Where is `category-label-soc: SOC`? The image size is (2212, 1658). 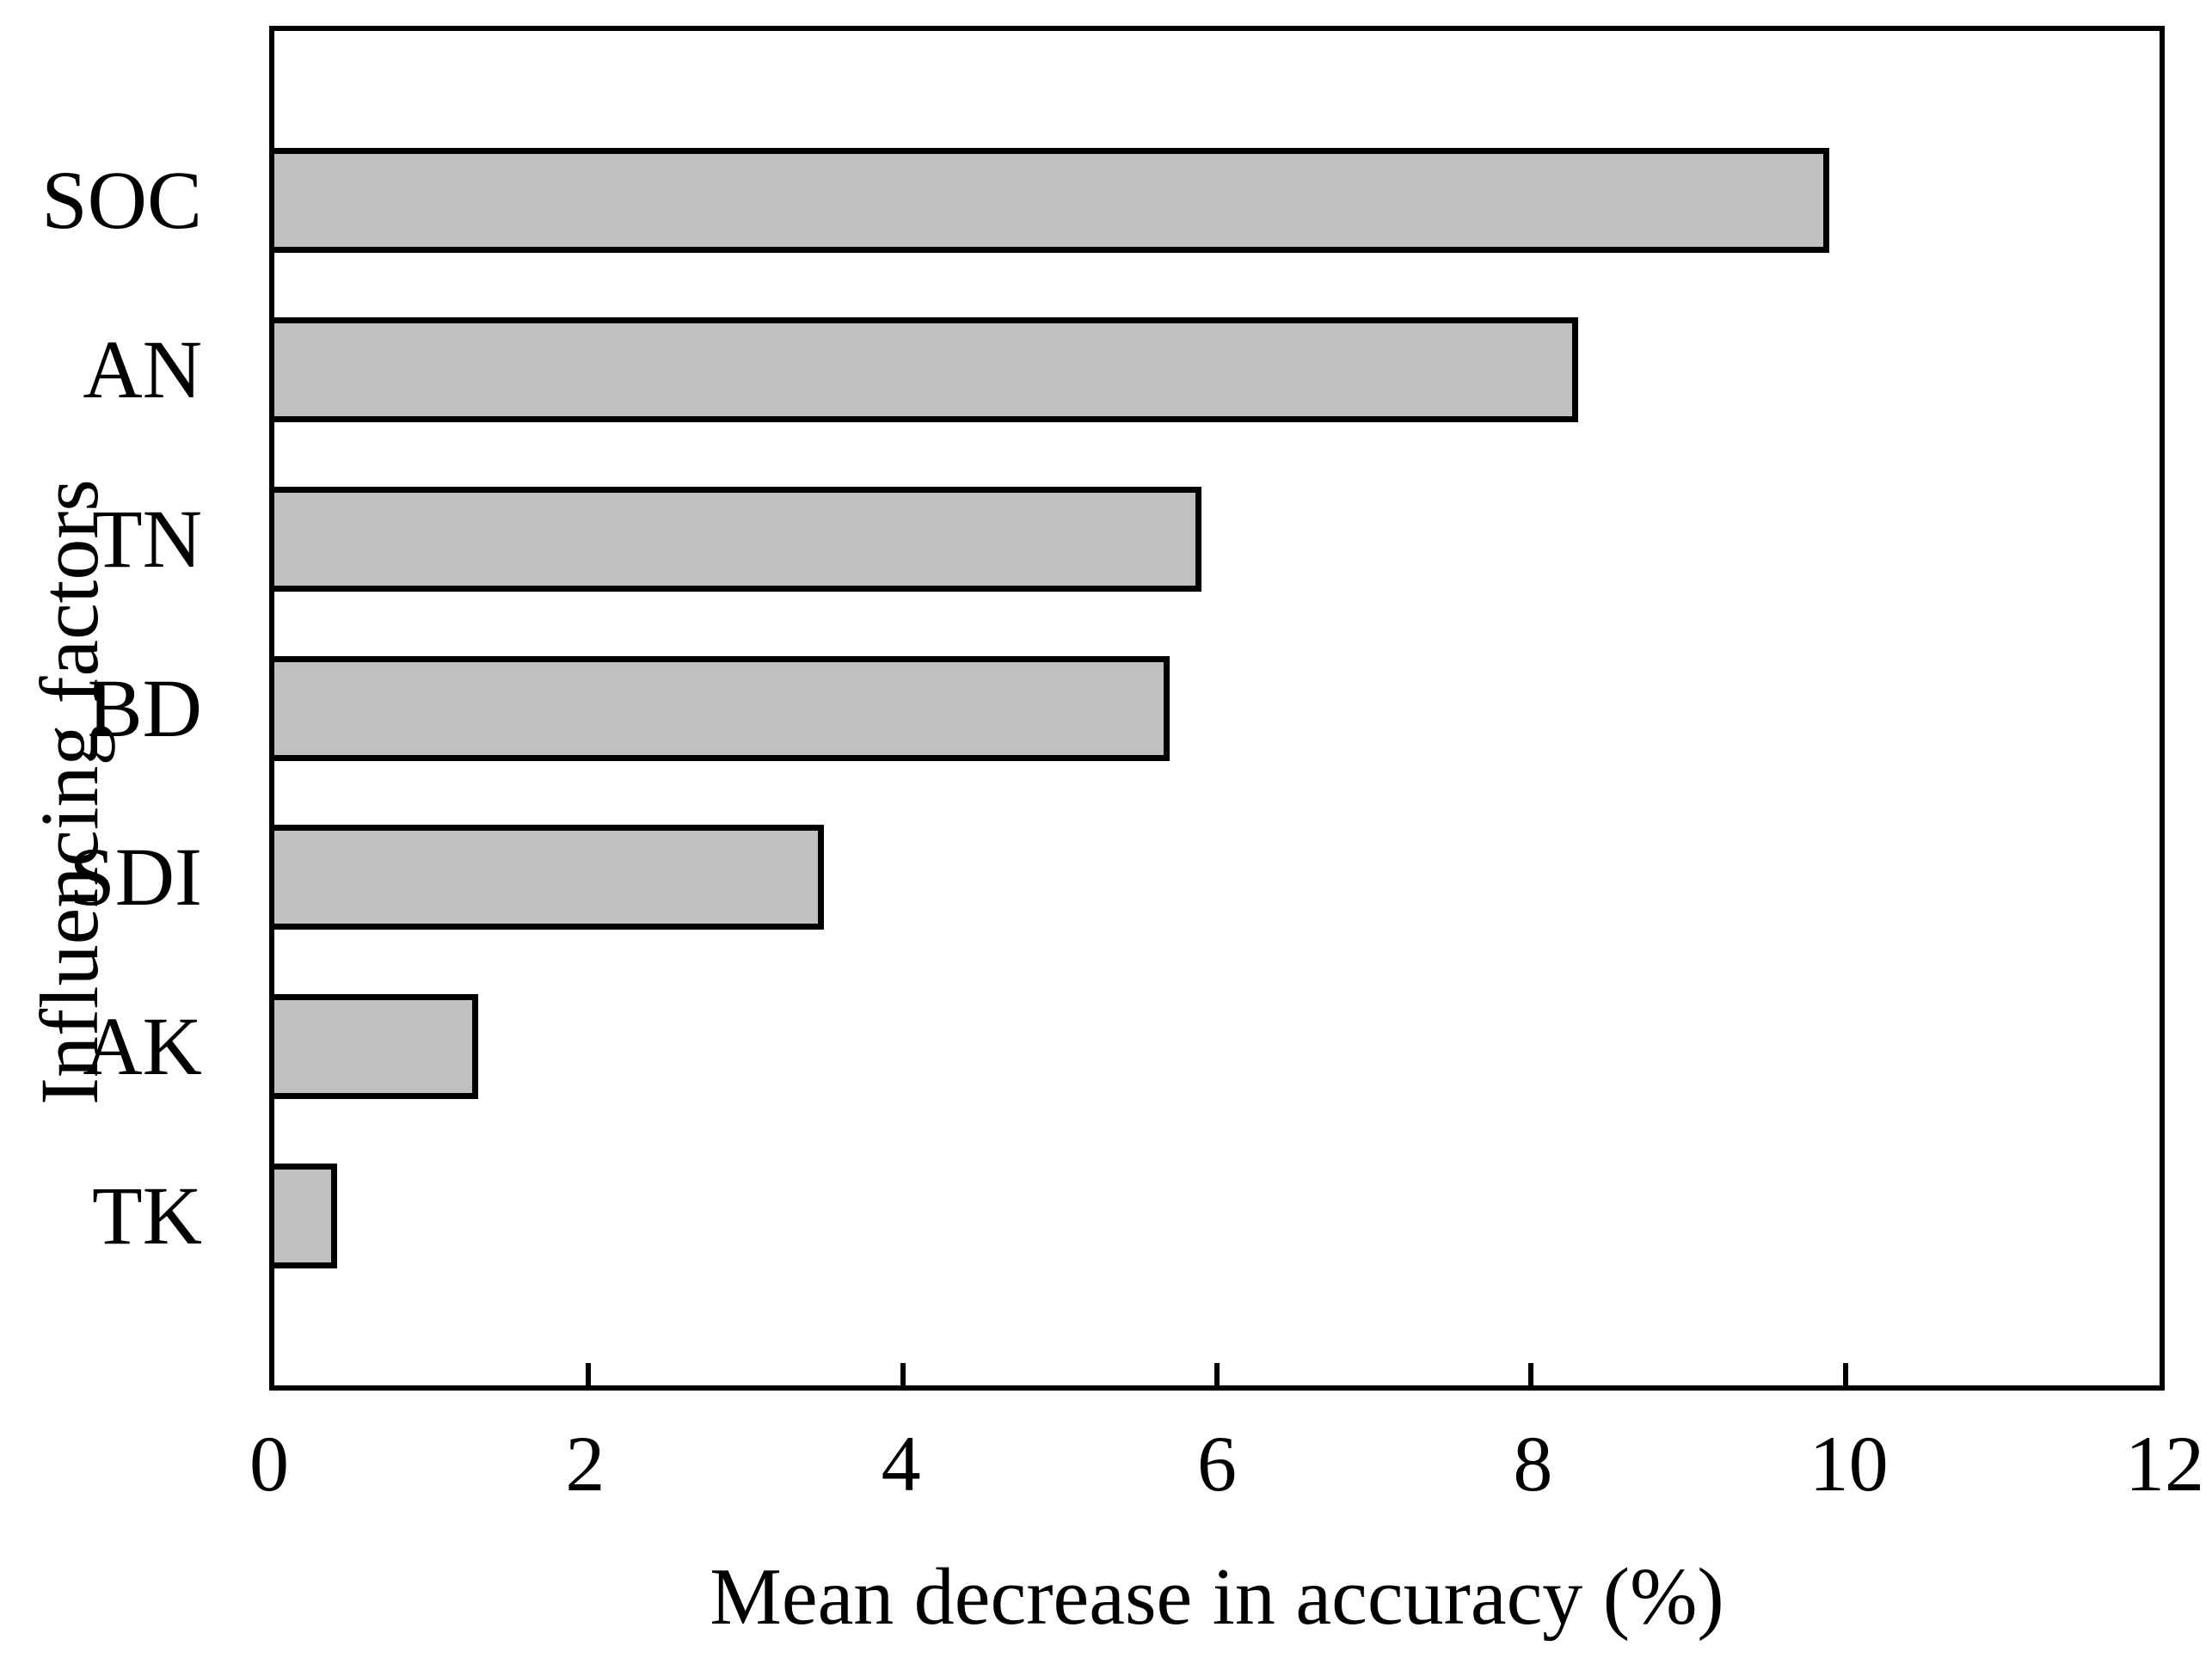
category-label-soc: SOC is located at coordinates (121, 200).